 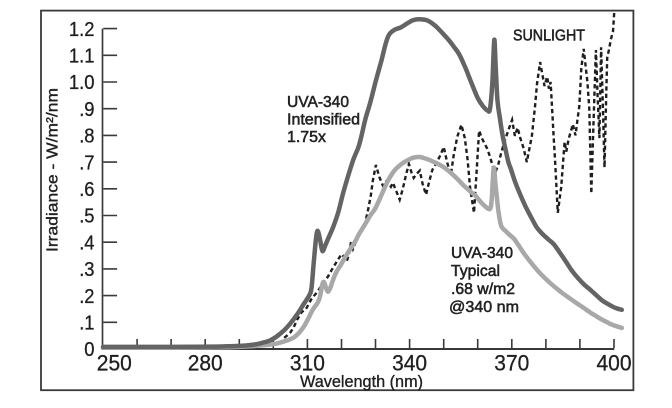 What do you see at coordinates (614, 363) in the screenshot?
I see `svg-text: 400` at bounding box center [614, 363].